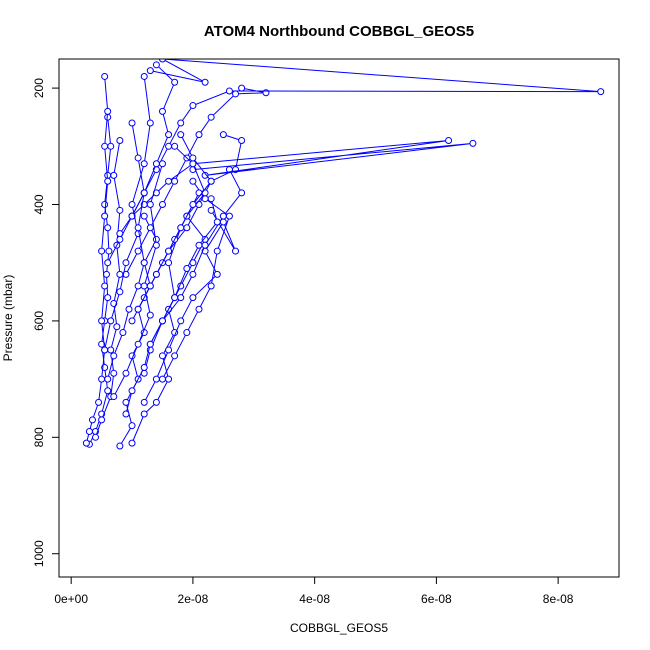  What do you see at coordinates (314, 591) in the screenshot?
I see `x-axis: 0e+00 2e-08 4e-08 6e-08 8e-08` at bounding box center [314, 591].